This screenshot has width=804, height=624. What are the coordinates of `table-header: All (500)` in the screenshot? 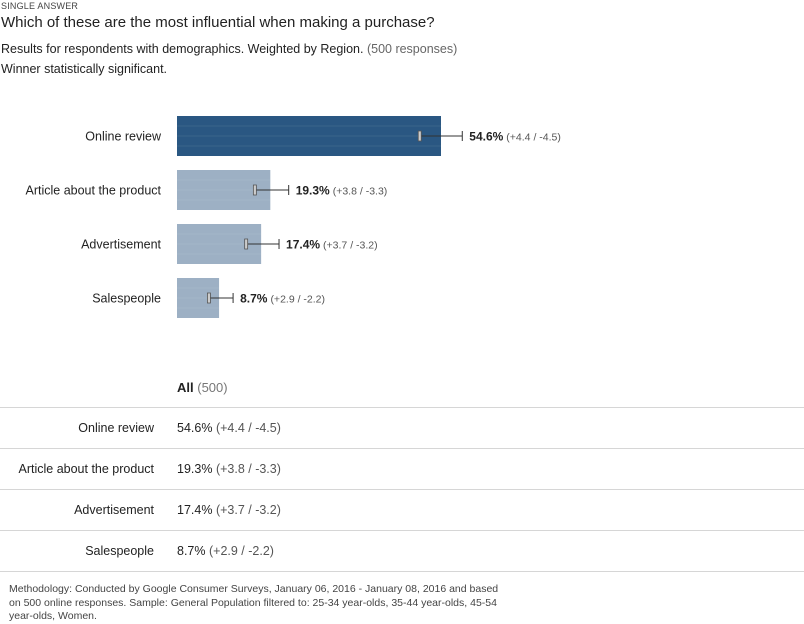 It's located at (202, 387).